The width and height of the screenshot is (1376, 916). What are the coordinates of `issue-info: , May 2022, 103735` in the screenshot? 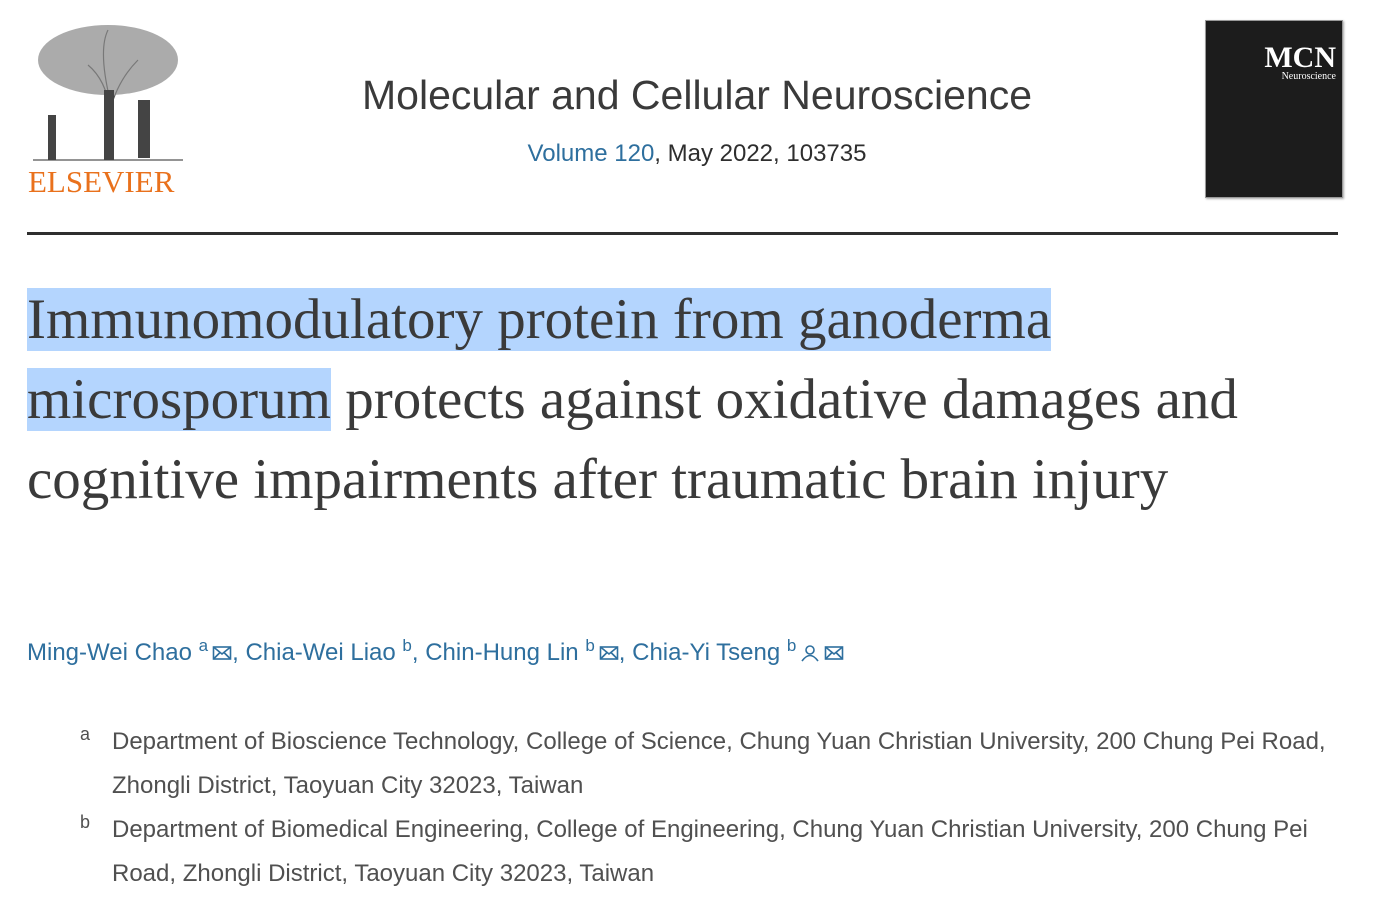 It's located at (760, 153).